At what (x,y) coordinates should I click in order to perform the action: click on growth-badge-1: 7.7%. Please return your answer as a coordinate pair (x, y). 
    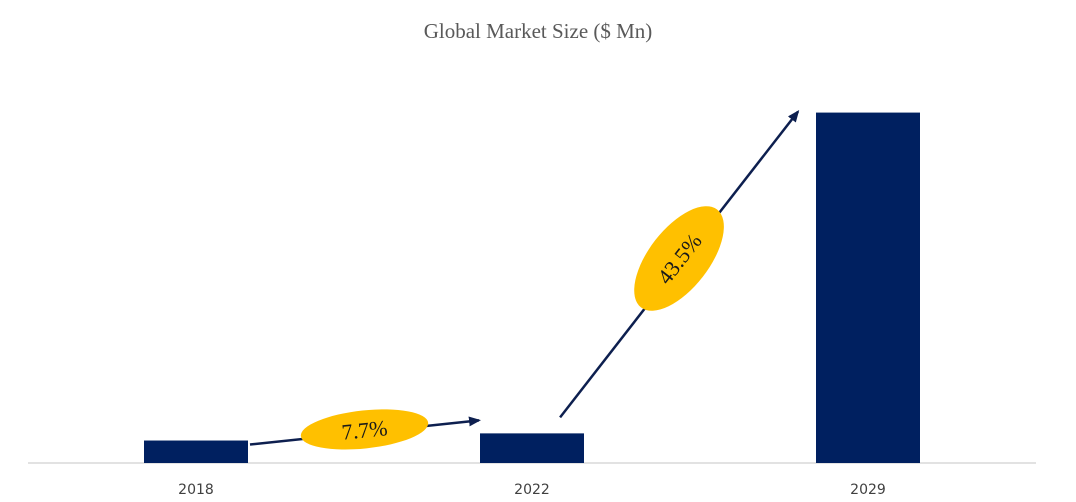
    Looking at the image, I should click on (364, 429).